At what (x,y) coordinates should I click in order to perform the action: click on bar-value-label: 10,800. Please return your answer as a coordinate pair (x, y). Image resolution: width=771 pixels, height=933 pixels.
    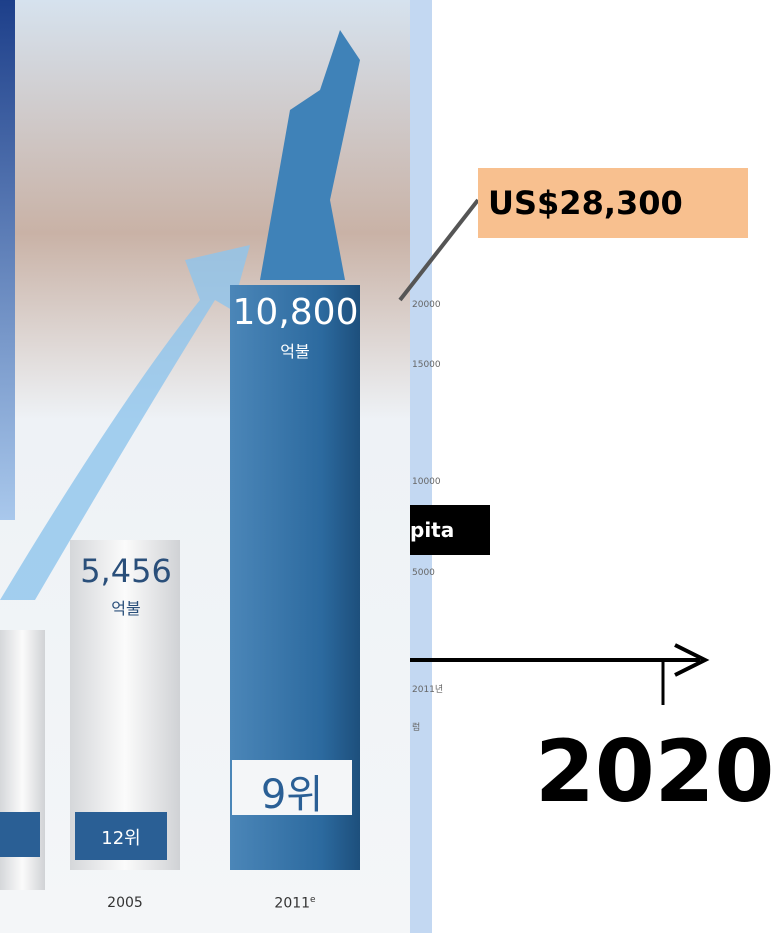
    Looking at the image, I should click on (295, 312).